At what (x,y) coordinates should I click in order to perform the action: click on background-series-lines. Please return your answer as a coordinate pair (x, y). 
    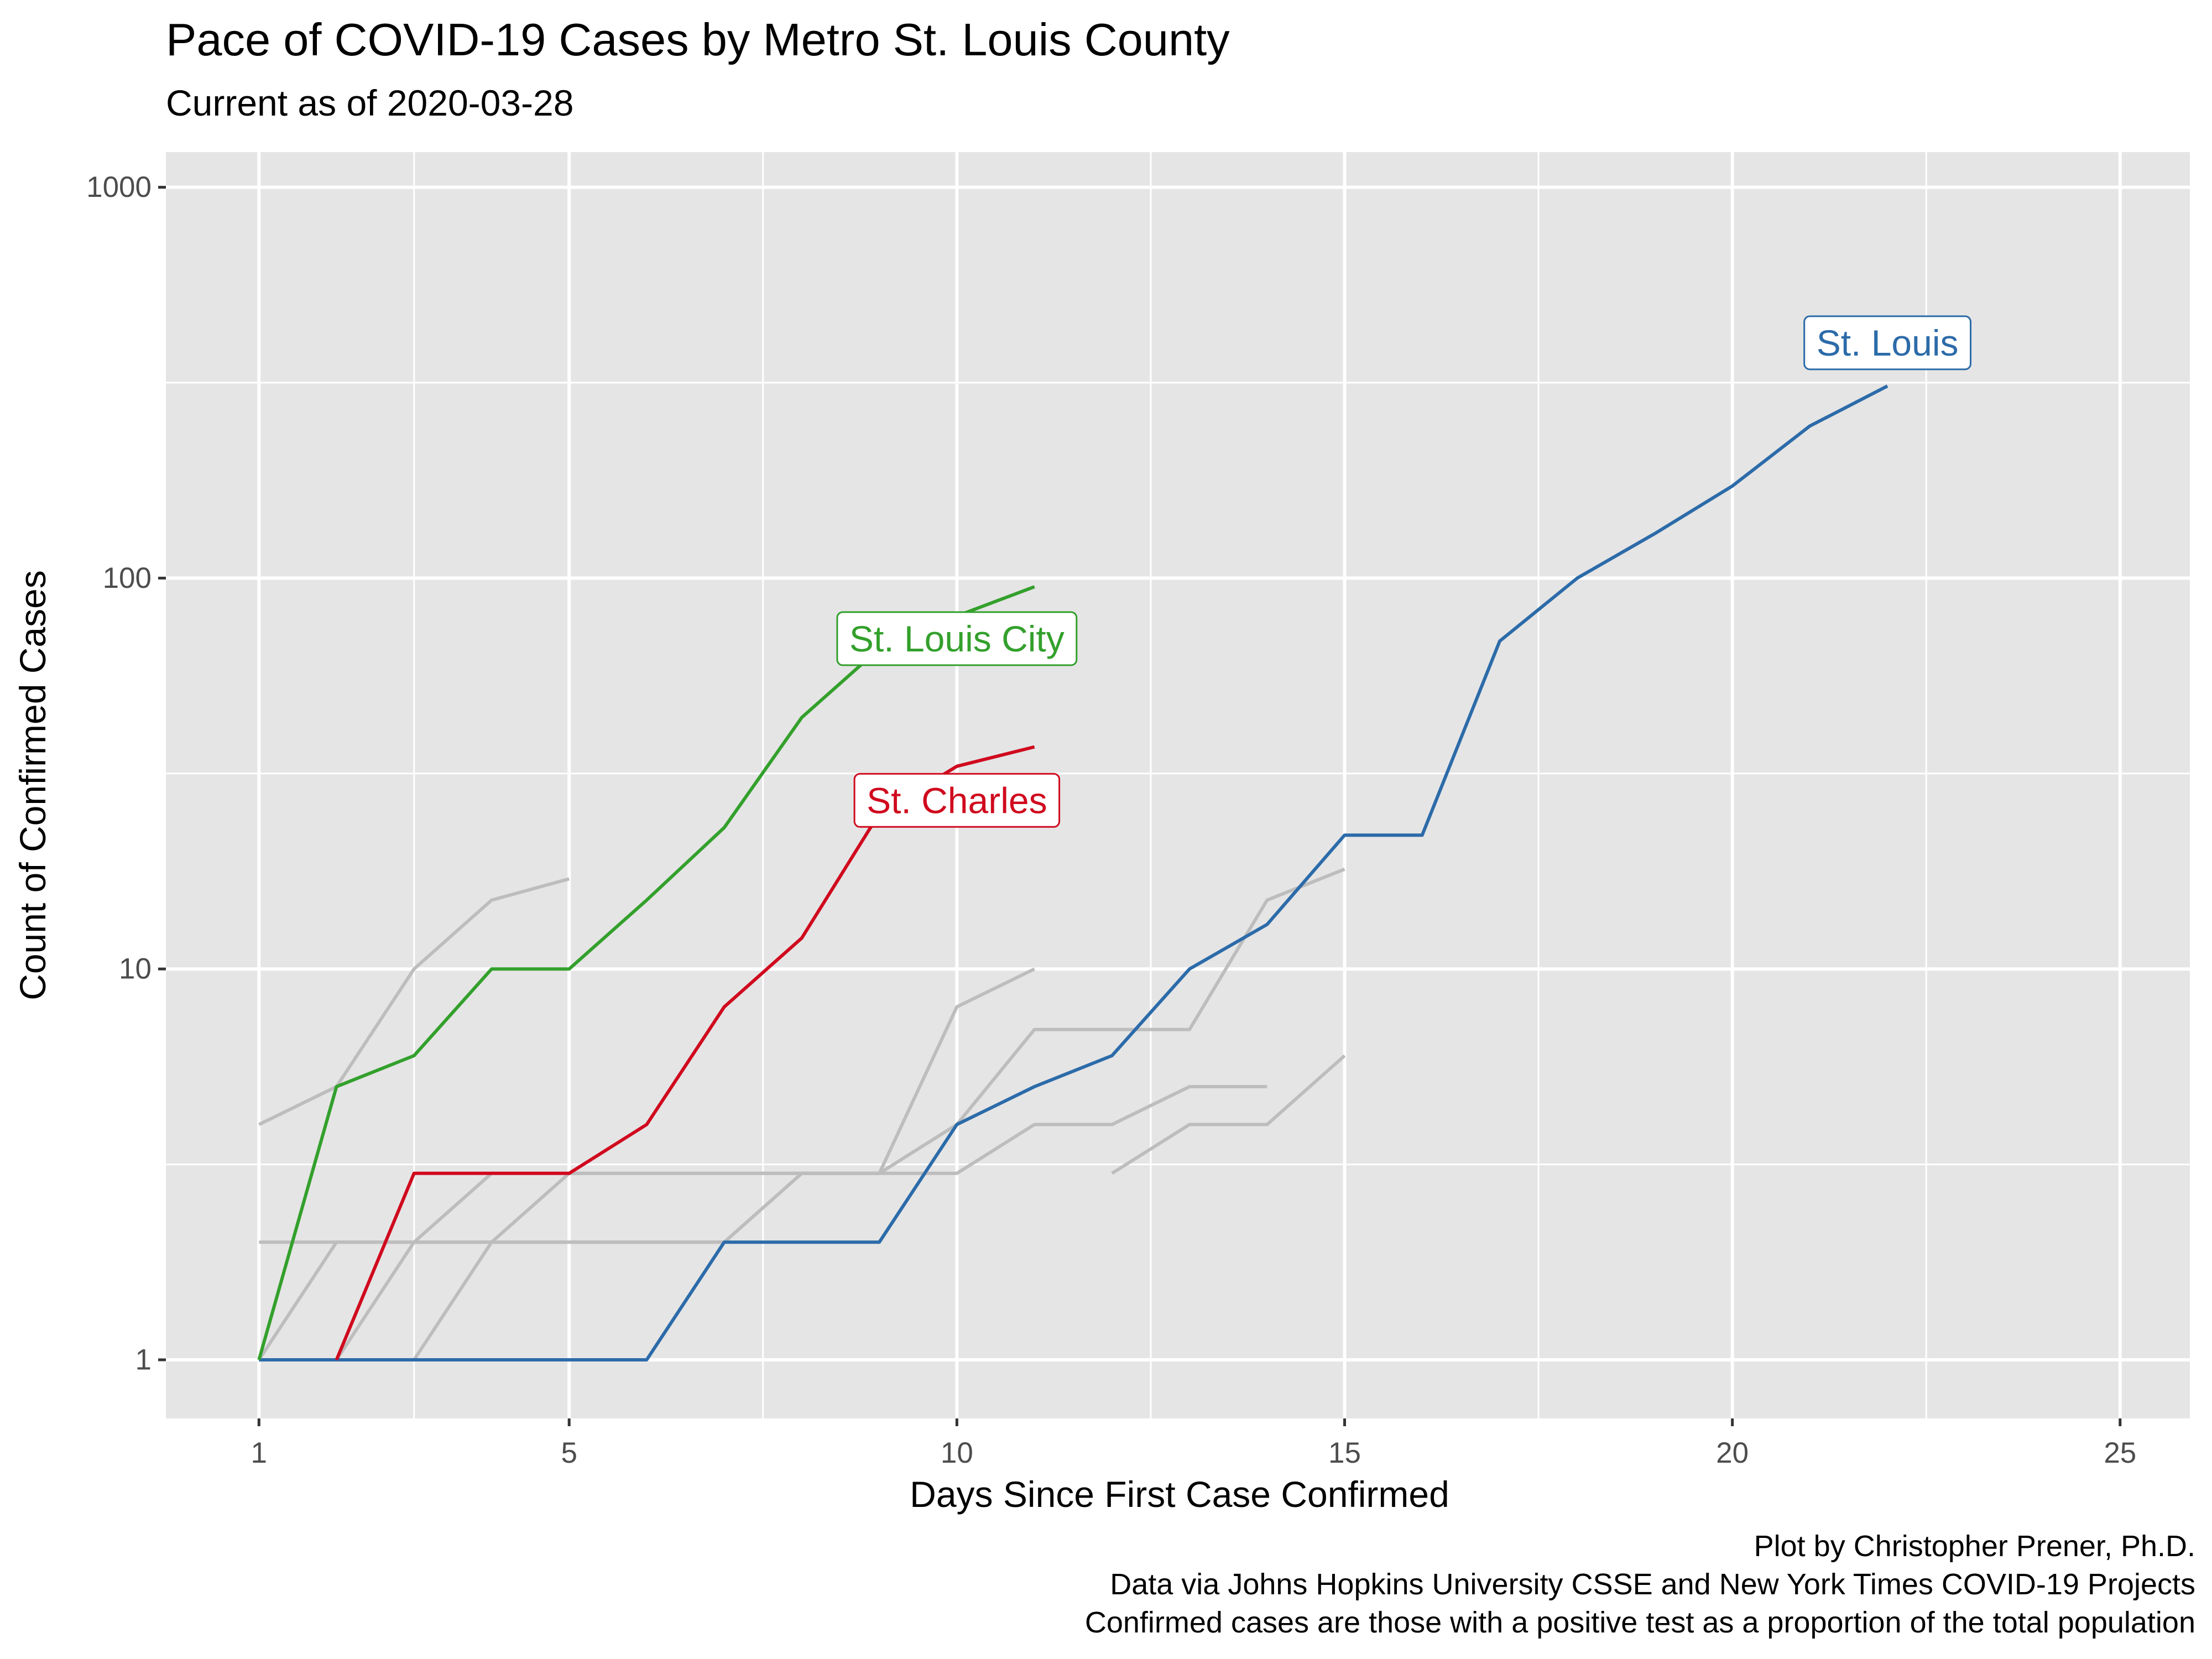
    Looking at the image, I should click on (802, 1114).